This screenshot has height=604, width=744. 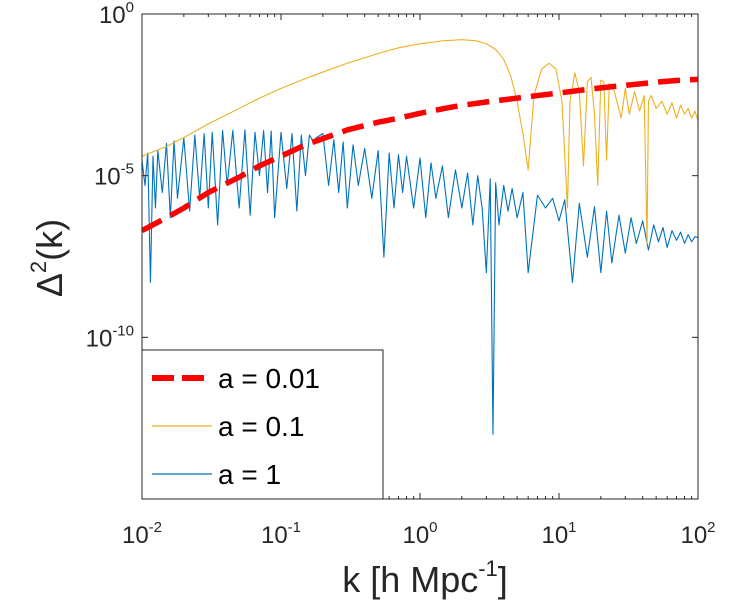 I want to click on y-tick-label: 10⁰, so click(x=116, y=14).